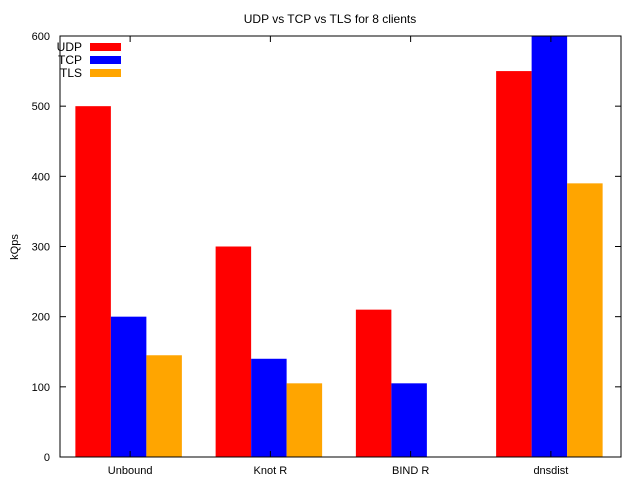  What do you see at coordinates (41, 248) in the screenshot?
I see `y-tick-label: 300` at bounding box center [41, 248].